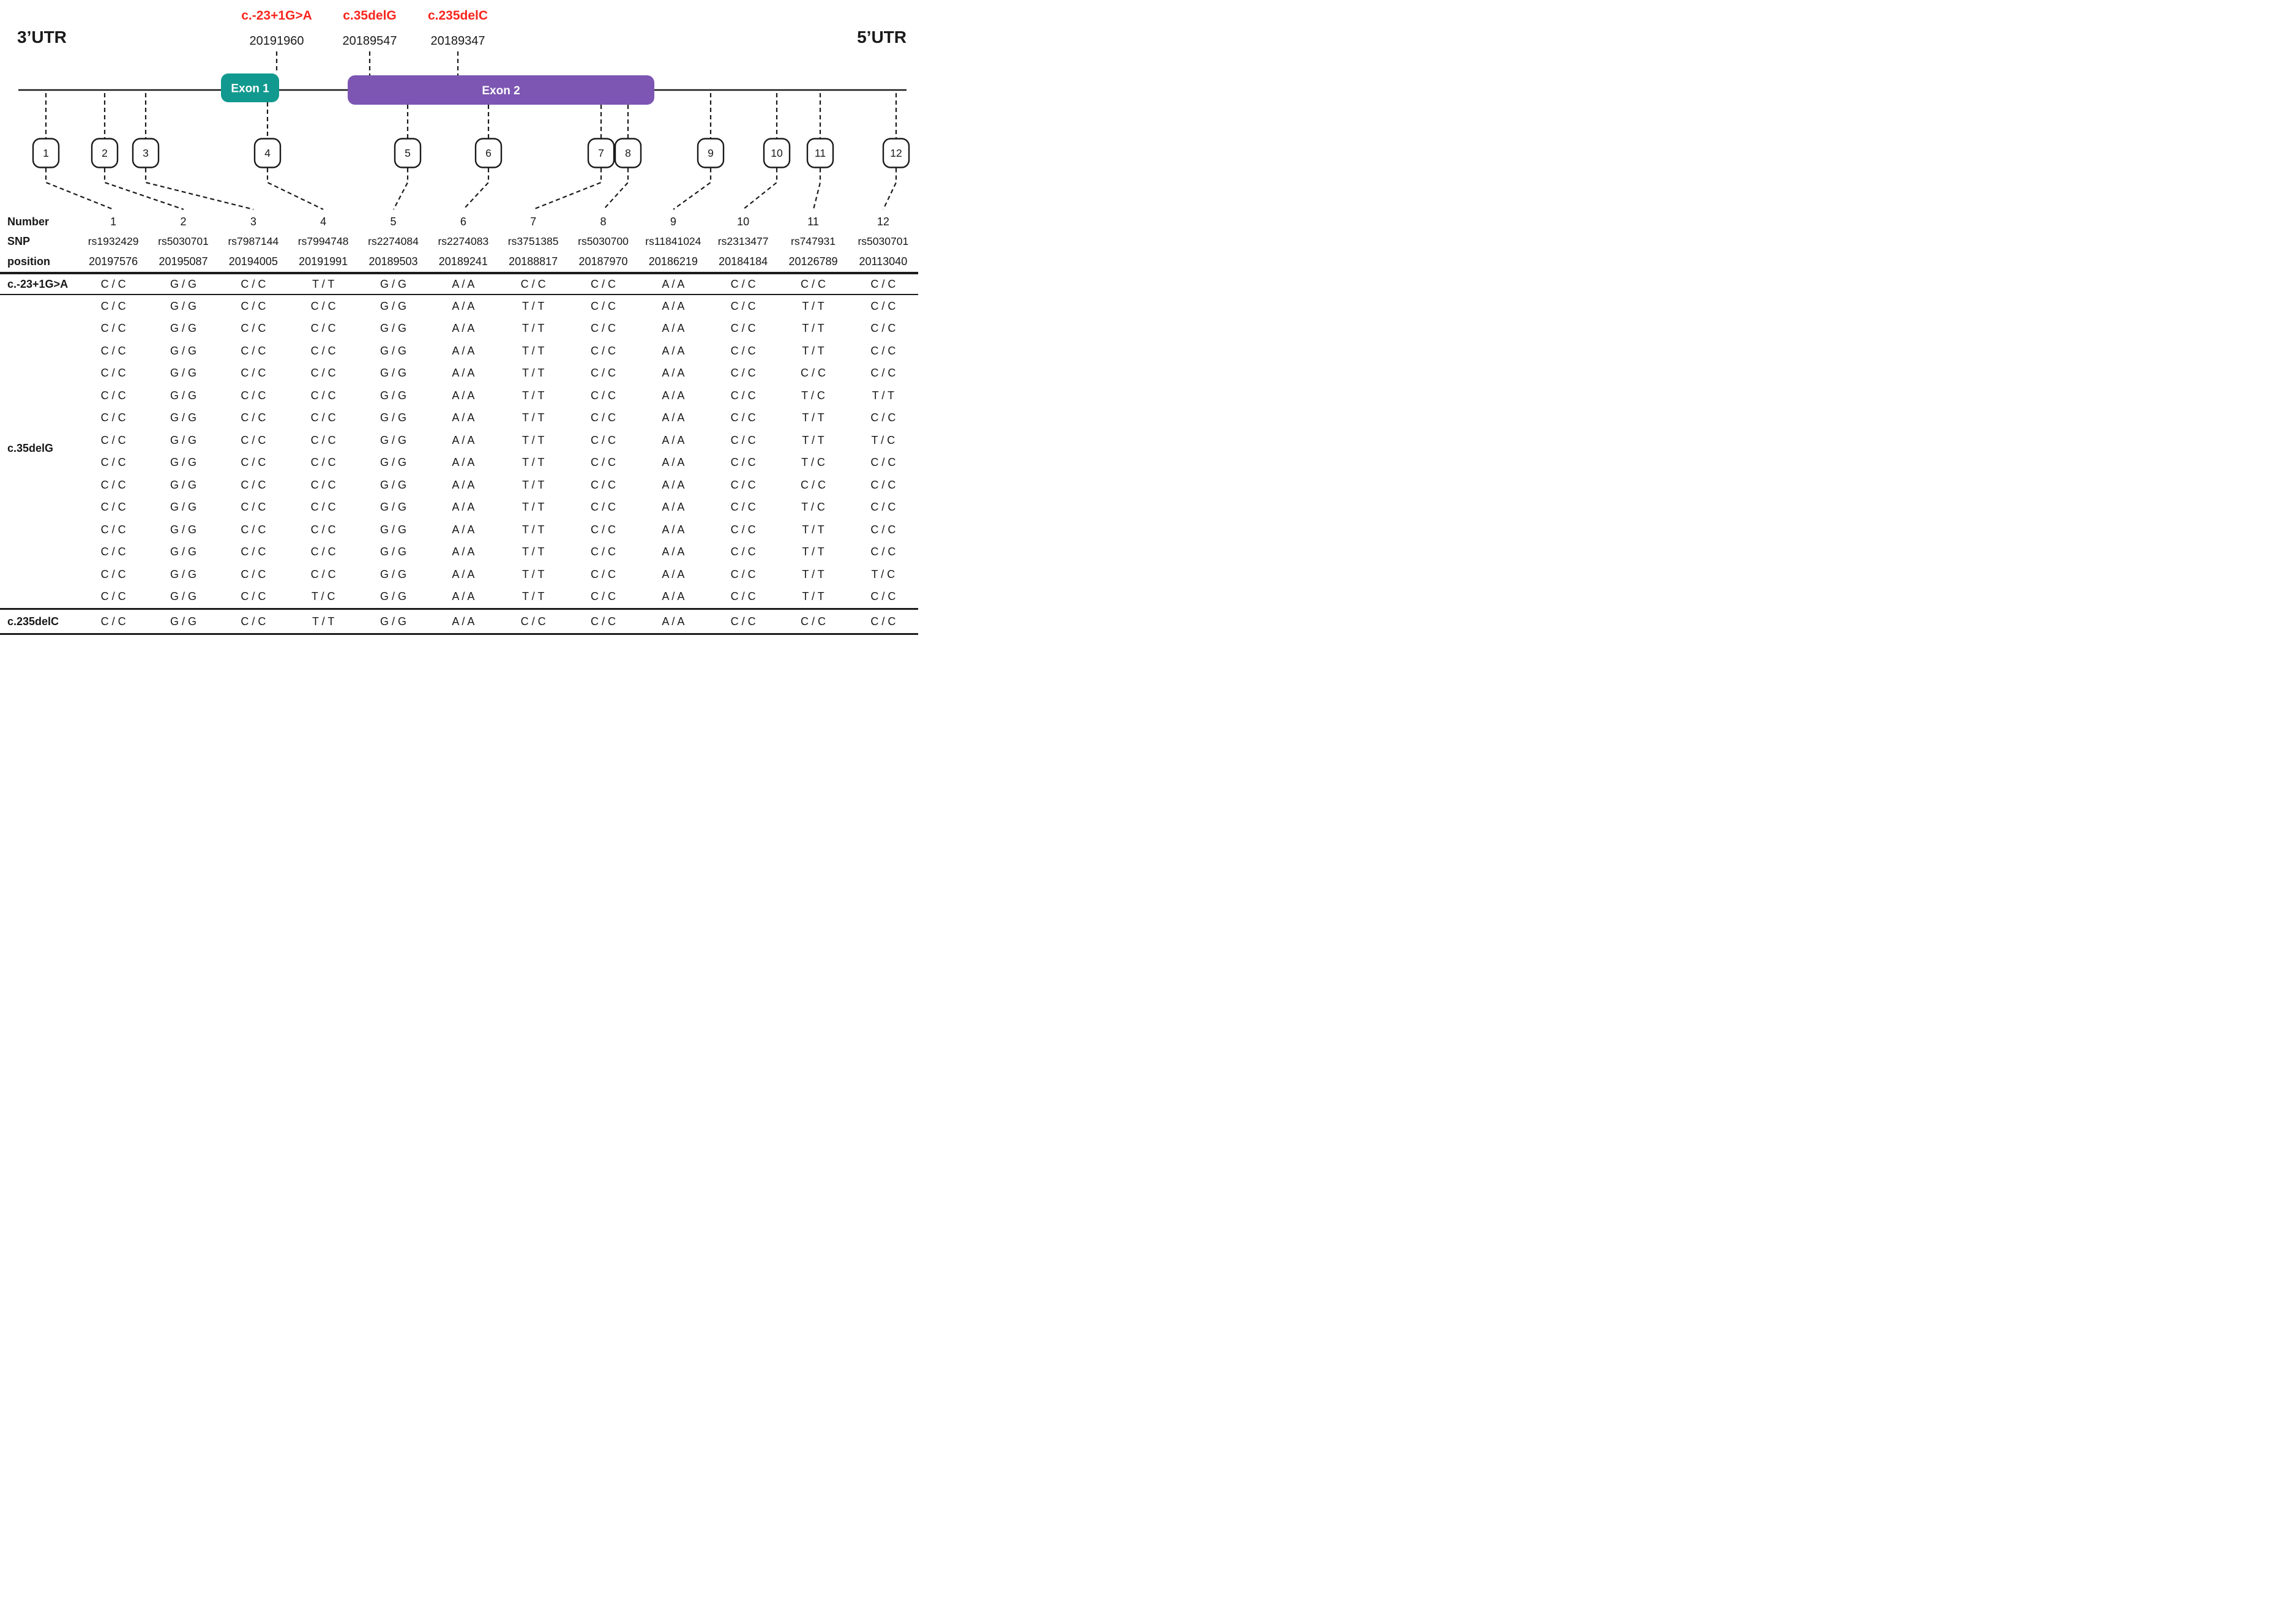 The width and height of the screenshot is (2296, 1598). What do you see at coordinates (813, 241) in the screenshot?
I see `snp-id: rs747931` at bounding box center [813, 241].